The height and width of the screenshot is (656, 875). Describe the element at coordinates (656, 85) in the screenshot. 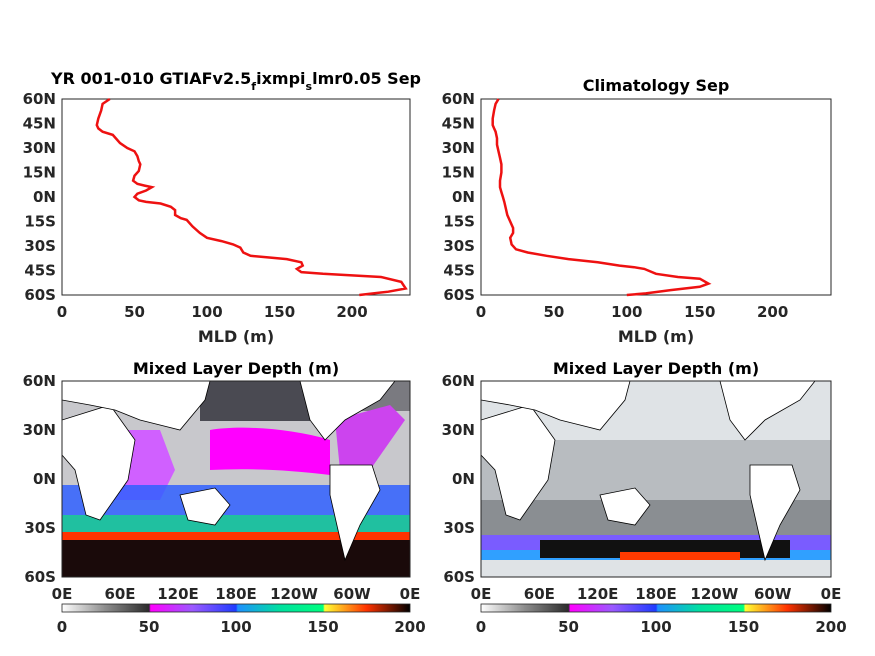

I see `climatology-profile-title: Climatology Sep` at that location.